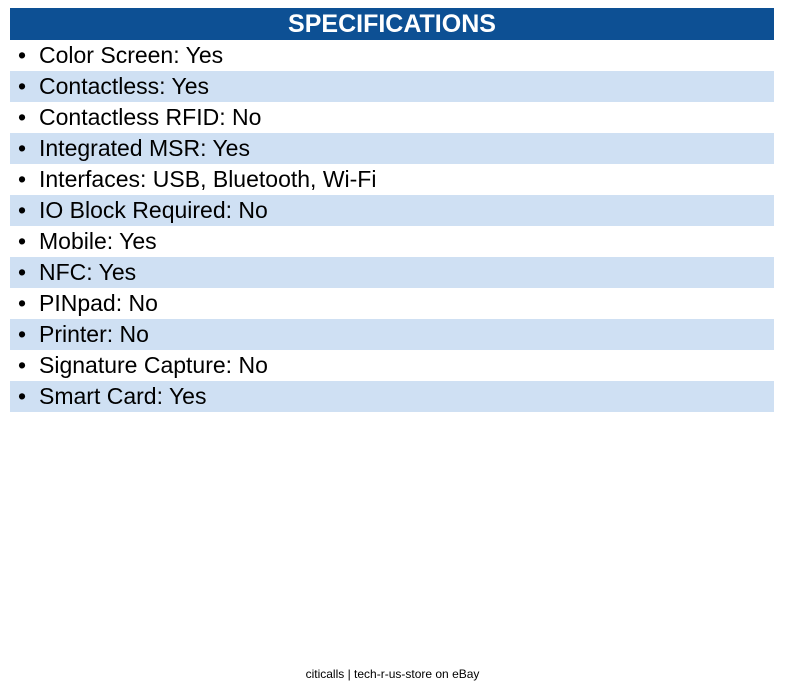 The width and height of the screenshot is (785, 692). Describe the element at coordinates (124, 86) in the screenshot. I see `spec-text: Contactless: Yes` at that location.